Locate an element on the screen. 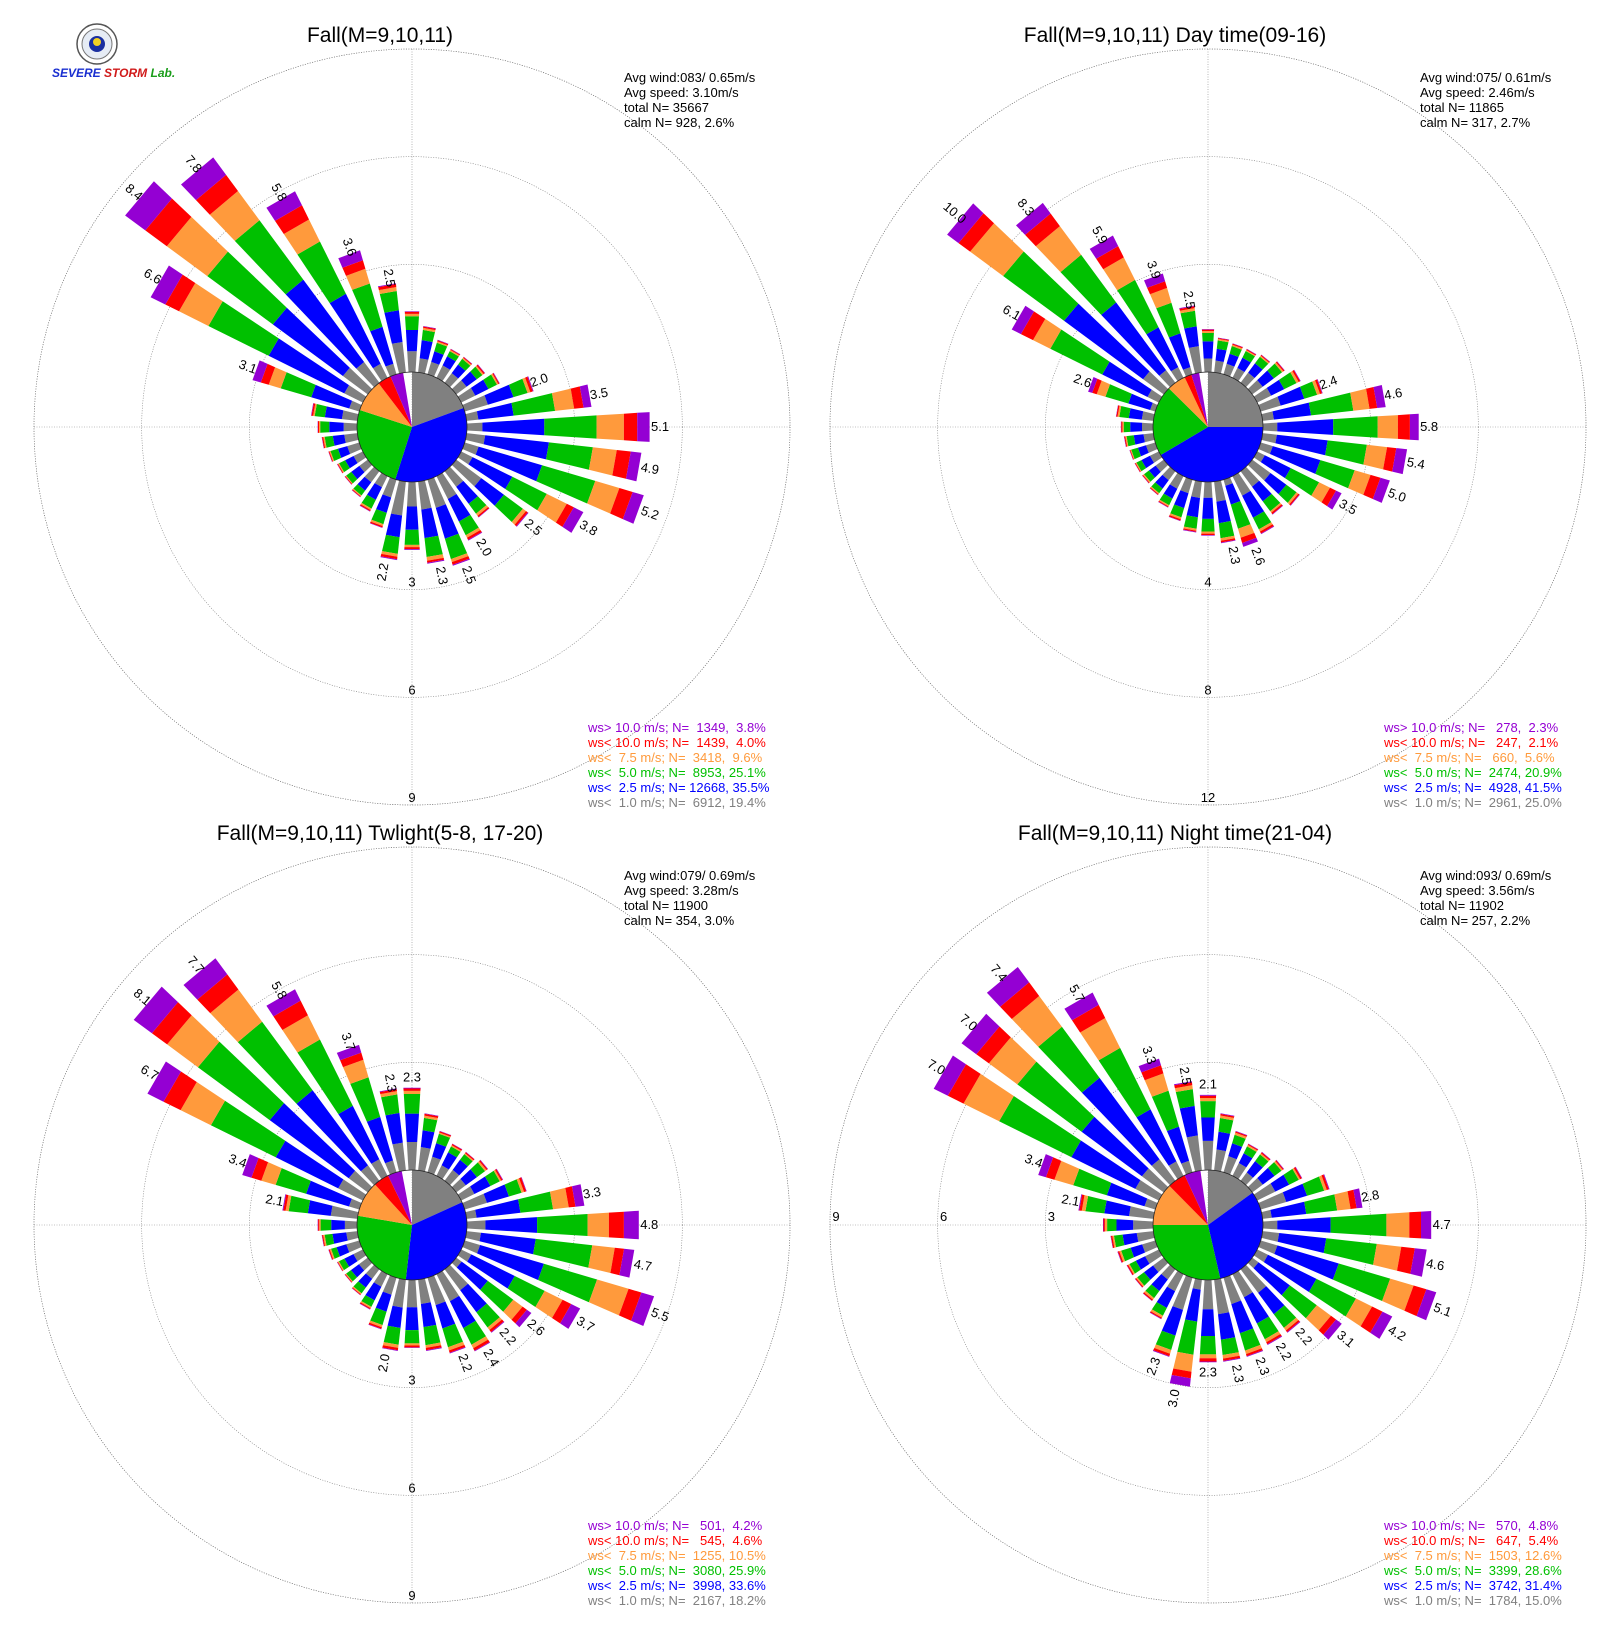 This screenshot has height=1645, width=1620. legend-entry-gt10: ws> 10.0 m/s; N= 278, 2.3% is located at coordinates (1471, 727).